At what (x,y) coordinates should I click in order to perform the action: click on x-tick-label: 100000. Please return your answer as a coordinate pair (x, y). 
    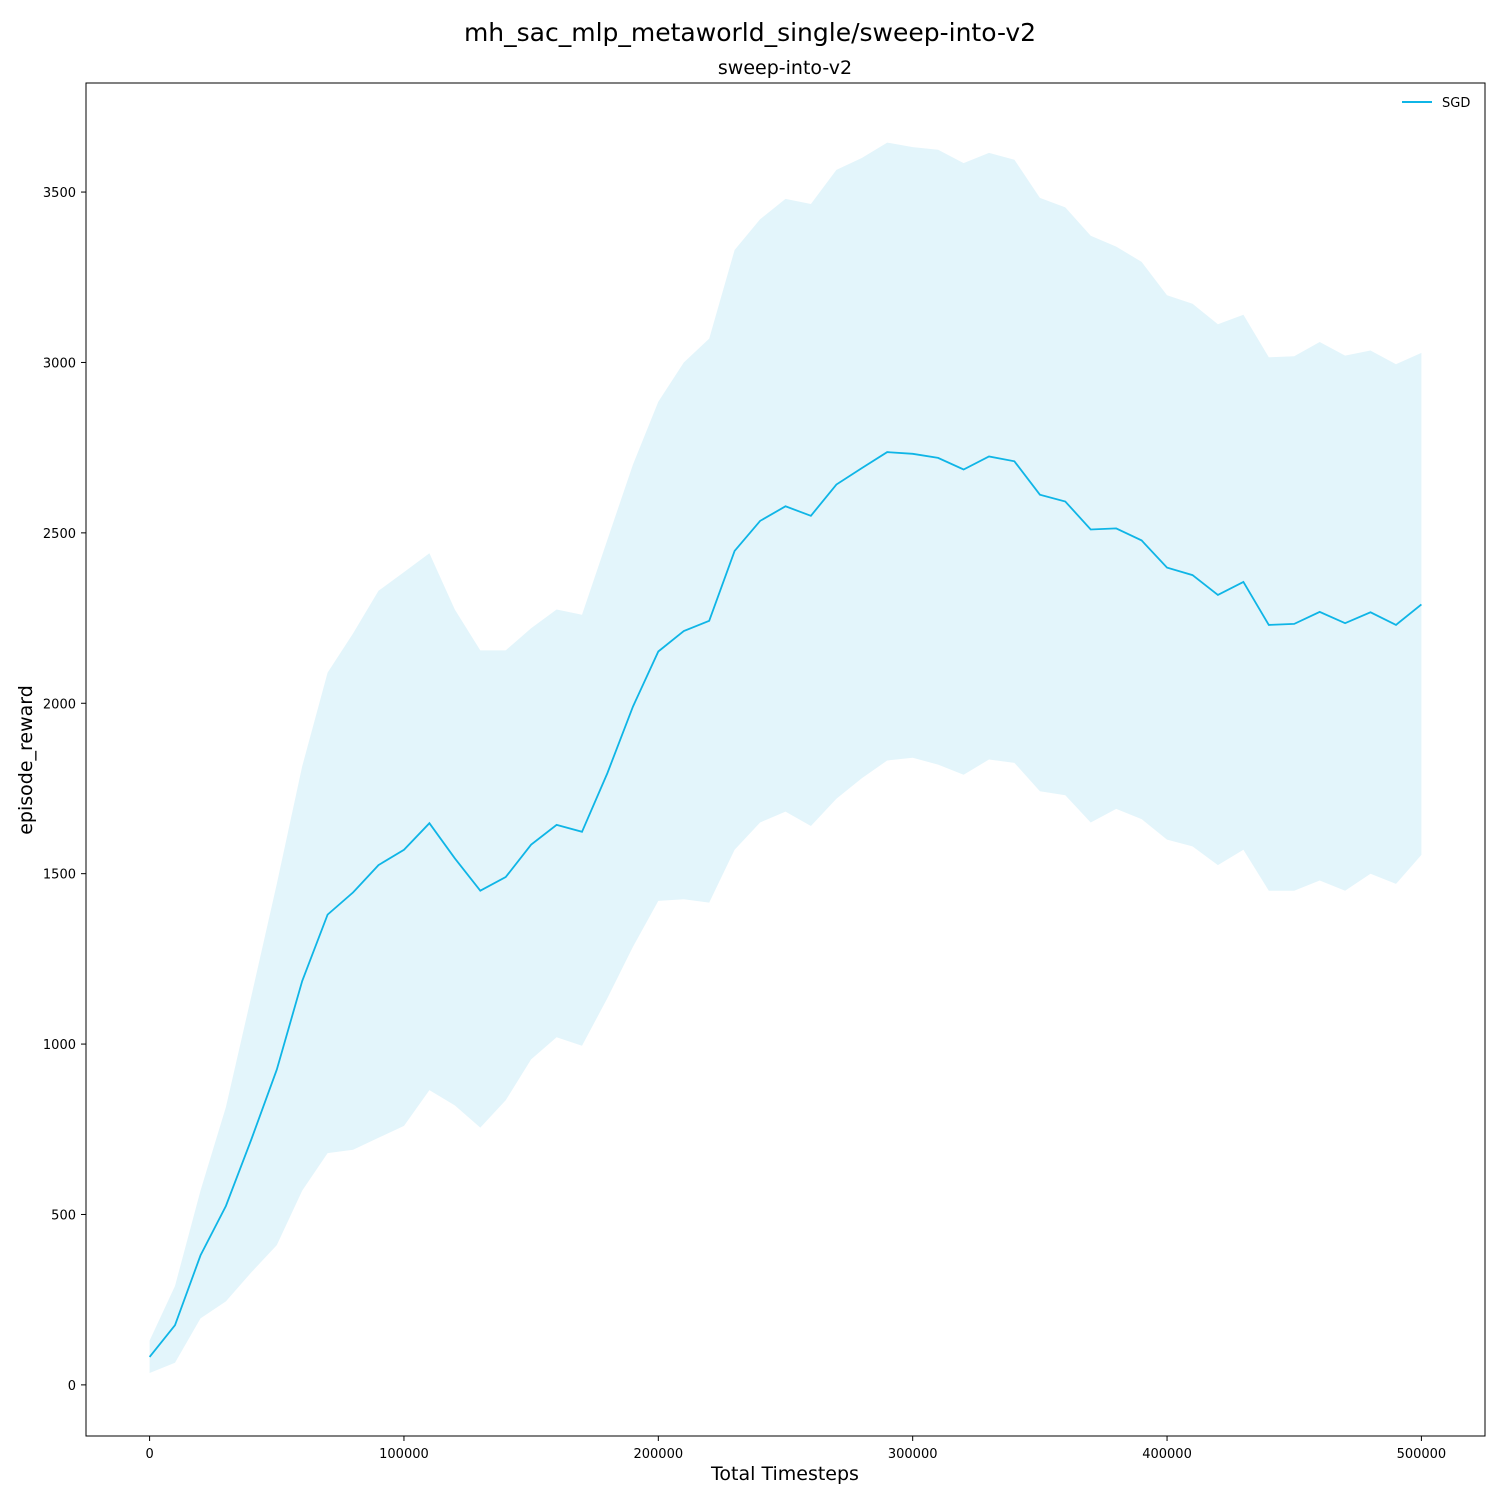
    Looking at the image, I should click on (404, 1454).